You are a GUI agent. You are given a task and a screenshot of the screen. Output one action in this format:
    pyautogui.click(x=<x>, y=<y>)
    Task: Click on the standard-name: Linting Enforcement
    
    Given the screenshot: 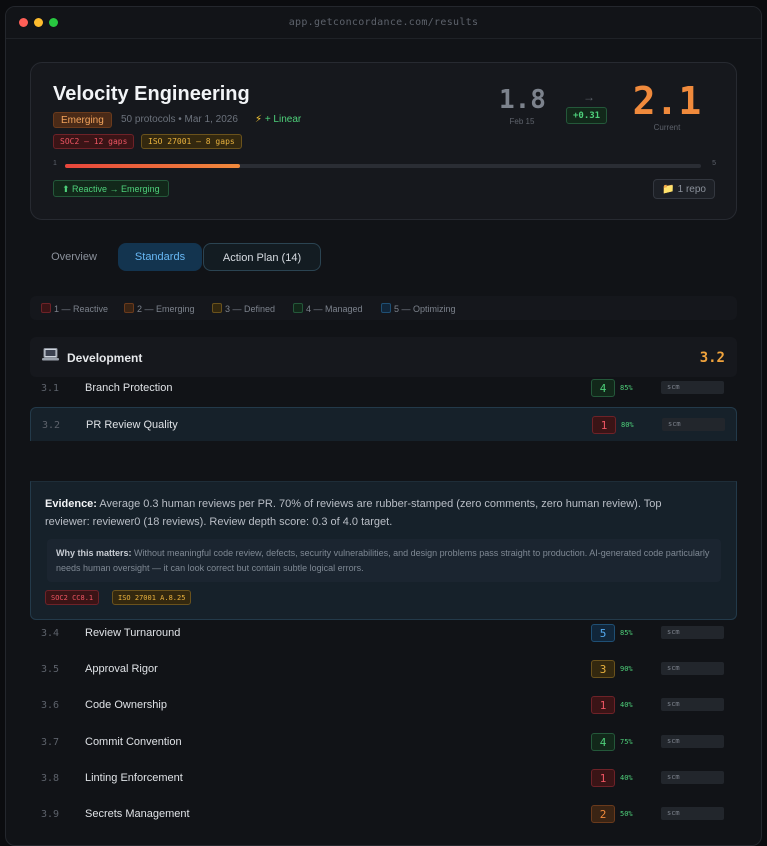 What is the action you would take?
    pyautogui.click(x=134, y=778)
    